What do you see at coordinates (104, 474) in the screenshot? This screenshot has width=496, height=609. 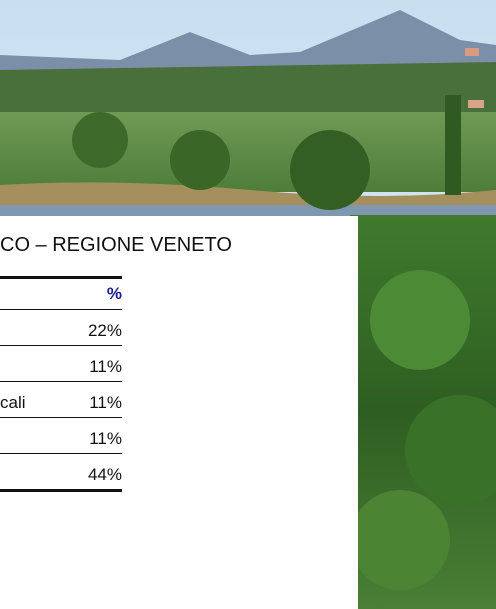 I see `value-cell: 44%` at bounding box center [104, 474].